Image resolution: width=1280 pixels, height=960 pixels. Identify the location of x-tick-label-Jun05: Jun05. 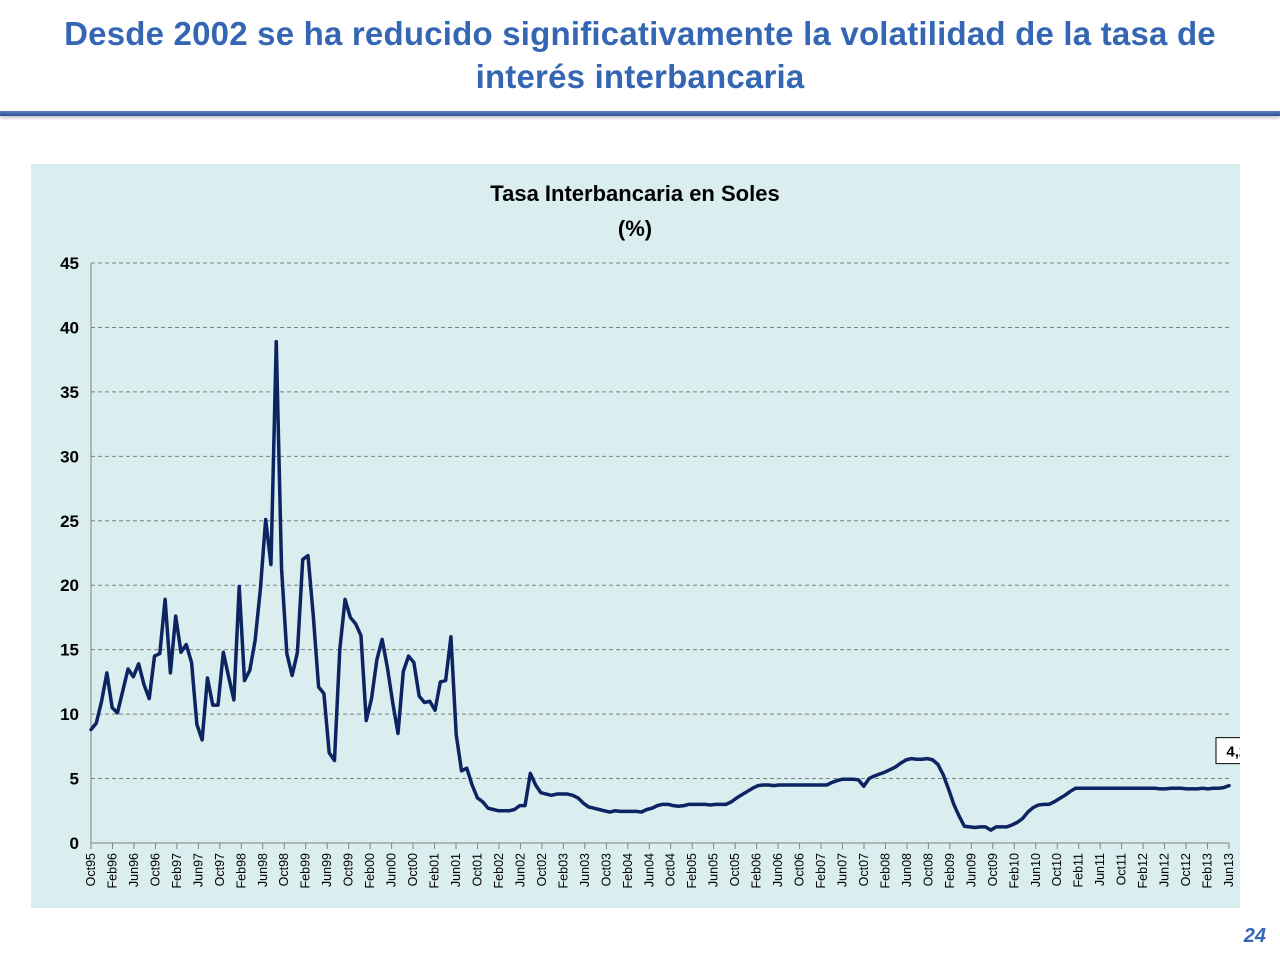
(714, 870).